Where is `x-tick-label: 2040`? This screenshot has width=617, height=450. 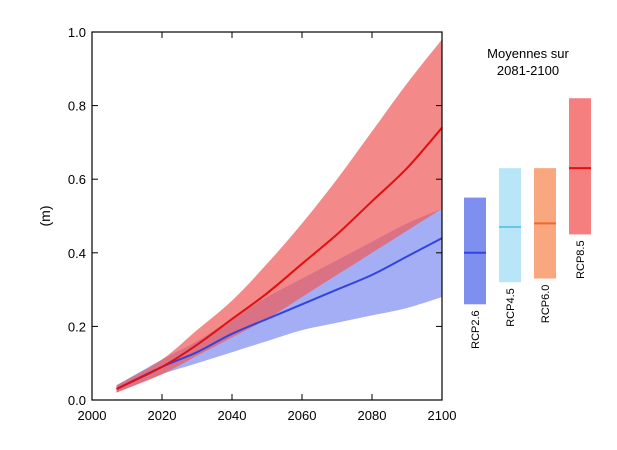 x-tick-label: 2040 is located at coordinates (232, 415).